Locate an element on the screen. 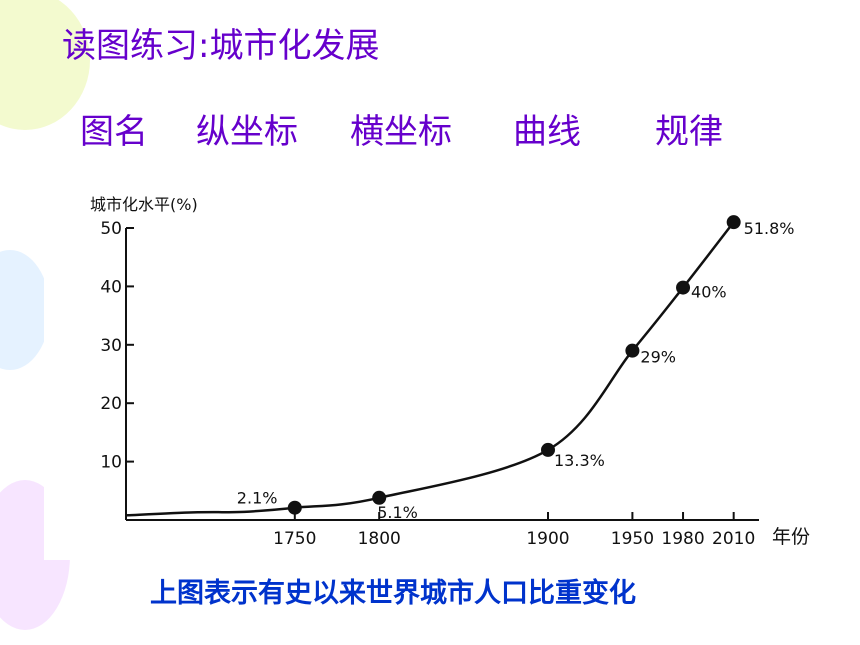 The image size is (860, 645). x-tick-label: 1980 is located at coordinates (682, 539).